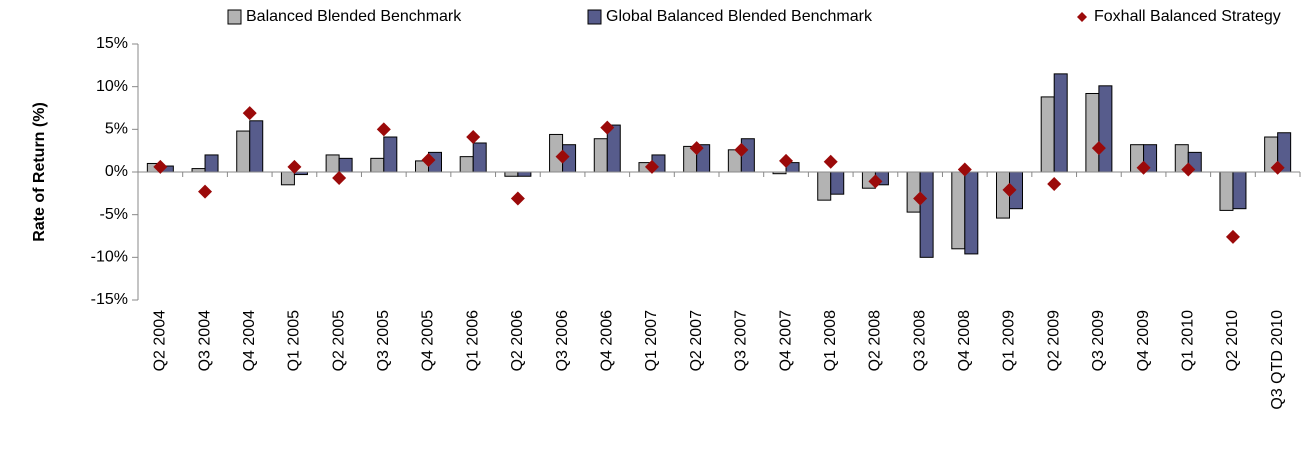 This screenshot has width=1306, height=468. What do you see at coordinates (741, 340) in the screenshot?
I see `x-tick-label: Q3 2007` at bounding box center [741, 340].